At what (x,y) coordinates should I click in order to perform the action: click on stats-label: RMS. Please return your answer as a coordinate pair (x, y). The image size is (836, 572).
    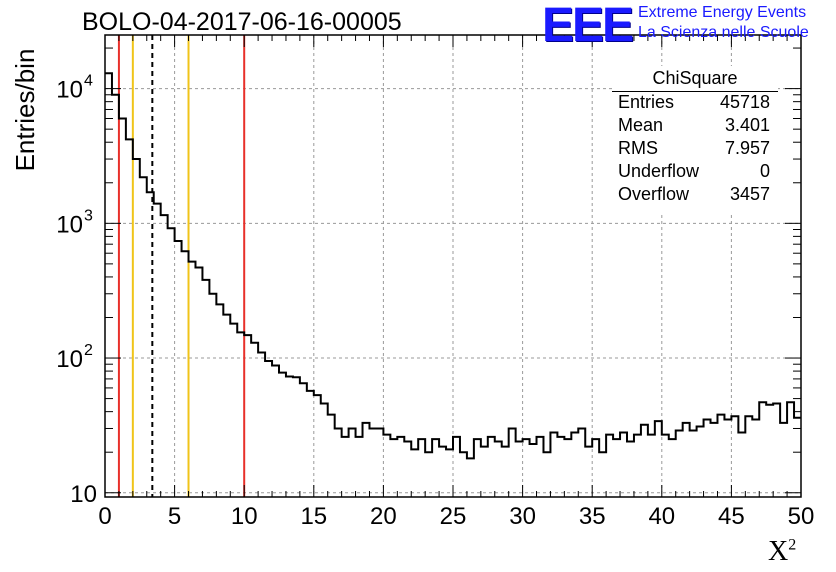
    Looking at the image, I should click on (638, 148).